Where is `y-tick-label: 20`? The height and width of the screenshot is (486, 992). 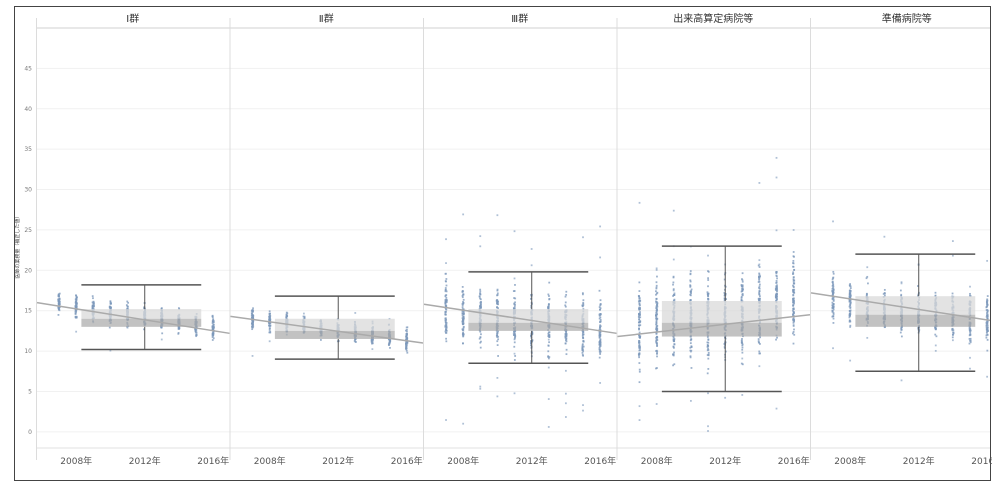
y-tick-label: 20 is located at coordinates (28, 270).